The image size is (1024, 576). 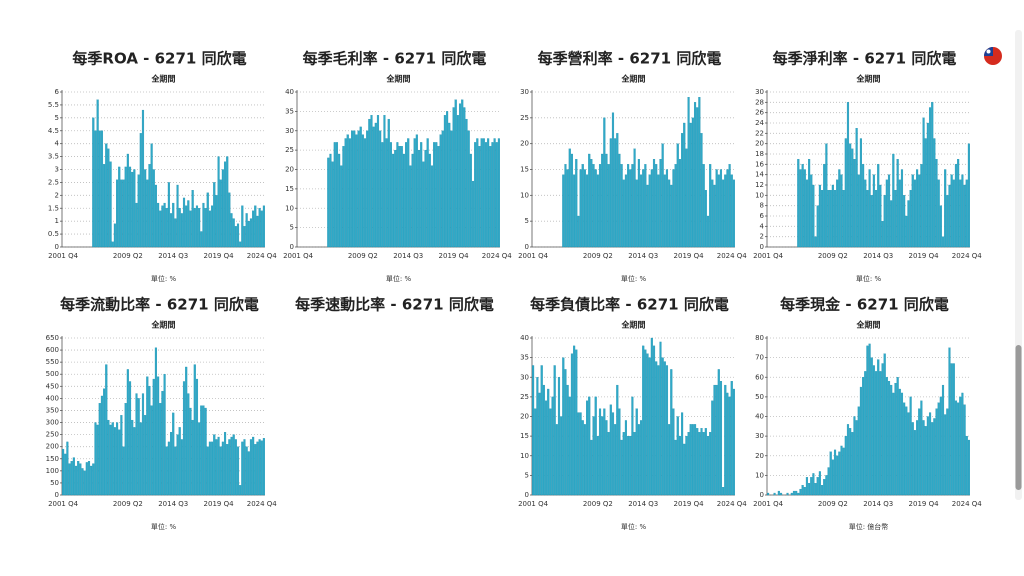 What do you see at coordinates (533, 256) in the screenshot?
I see `x-tick-label: 2001 Q4` at bounding box center [533, 256].